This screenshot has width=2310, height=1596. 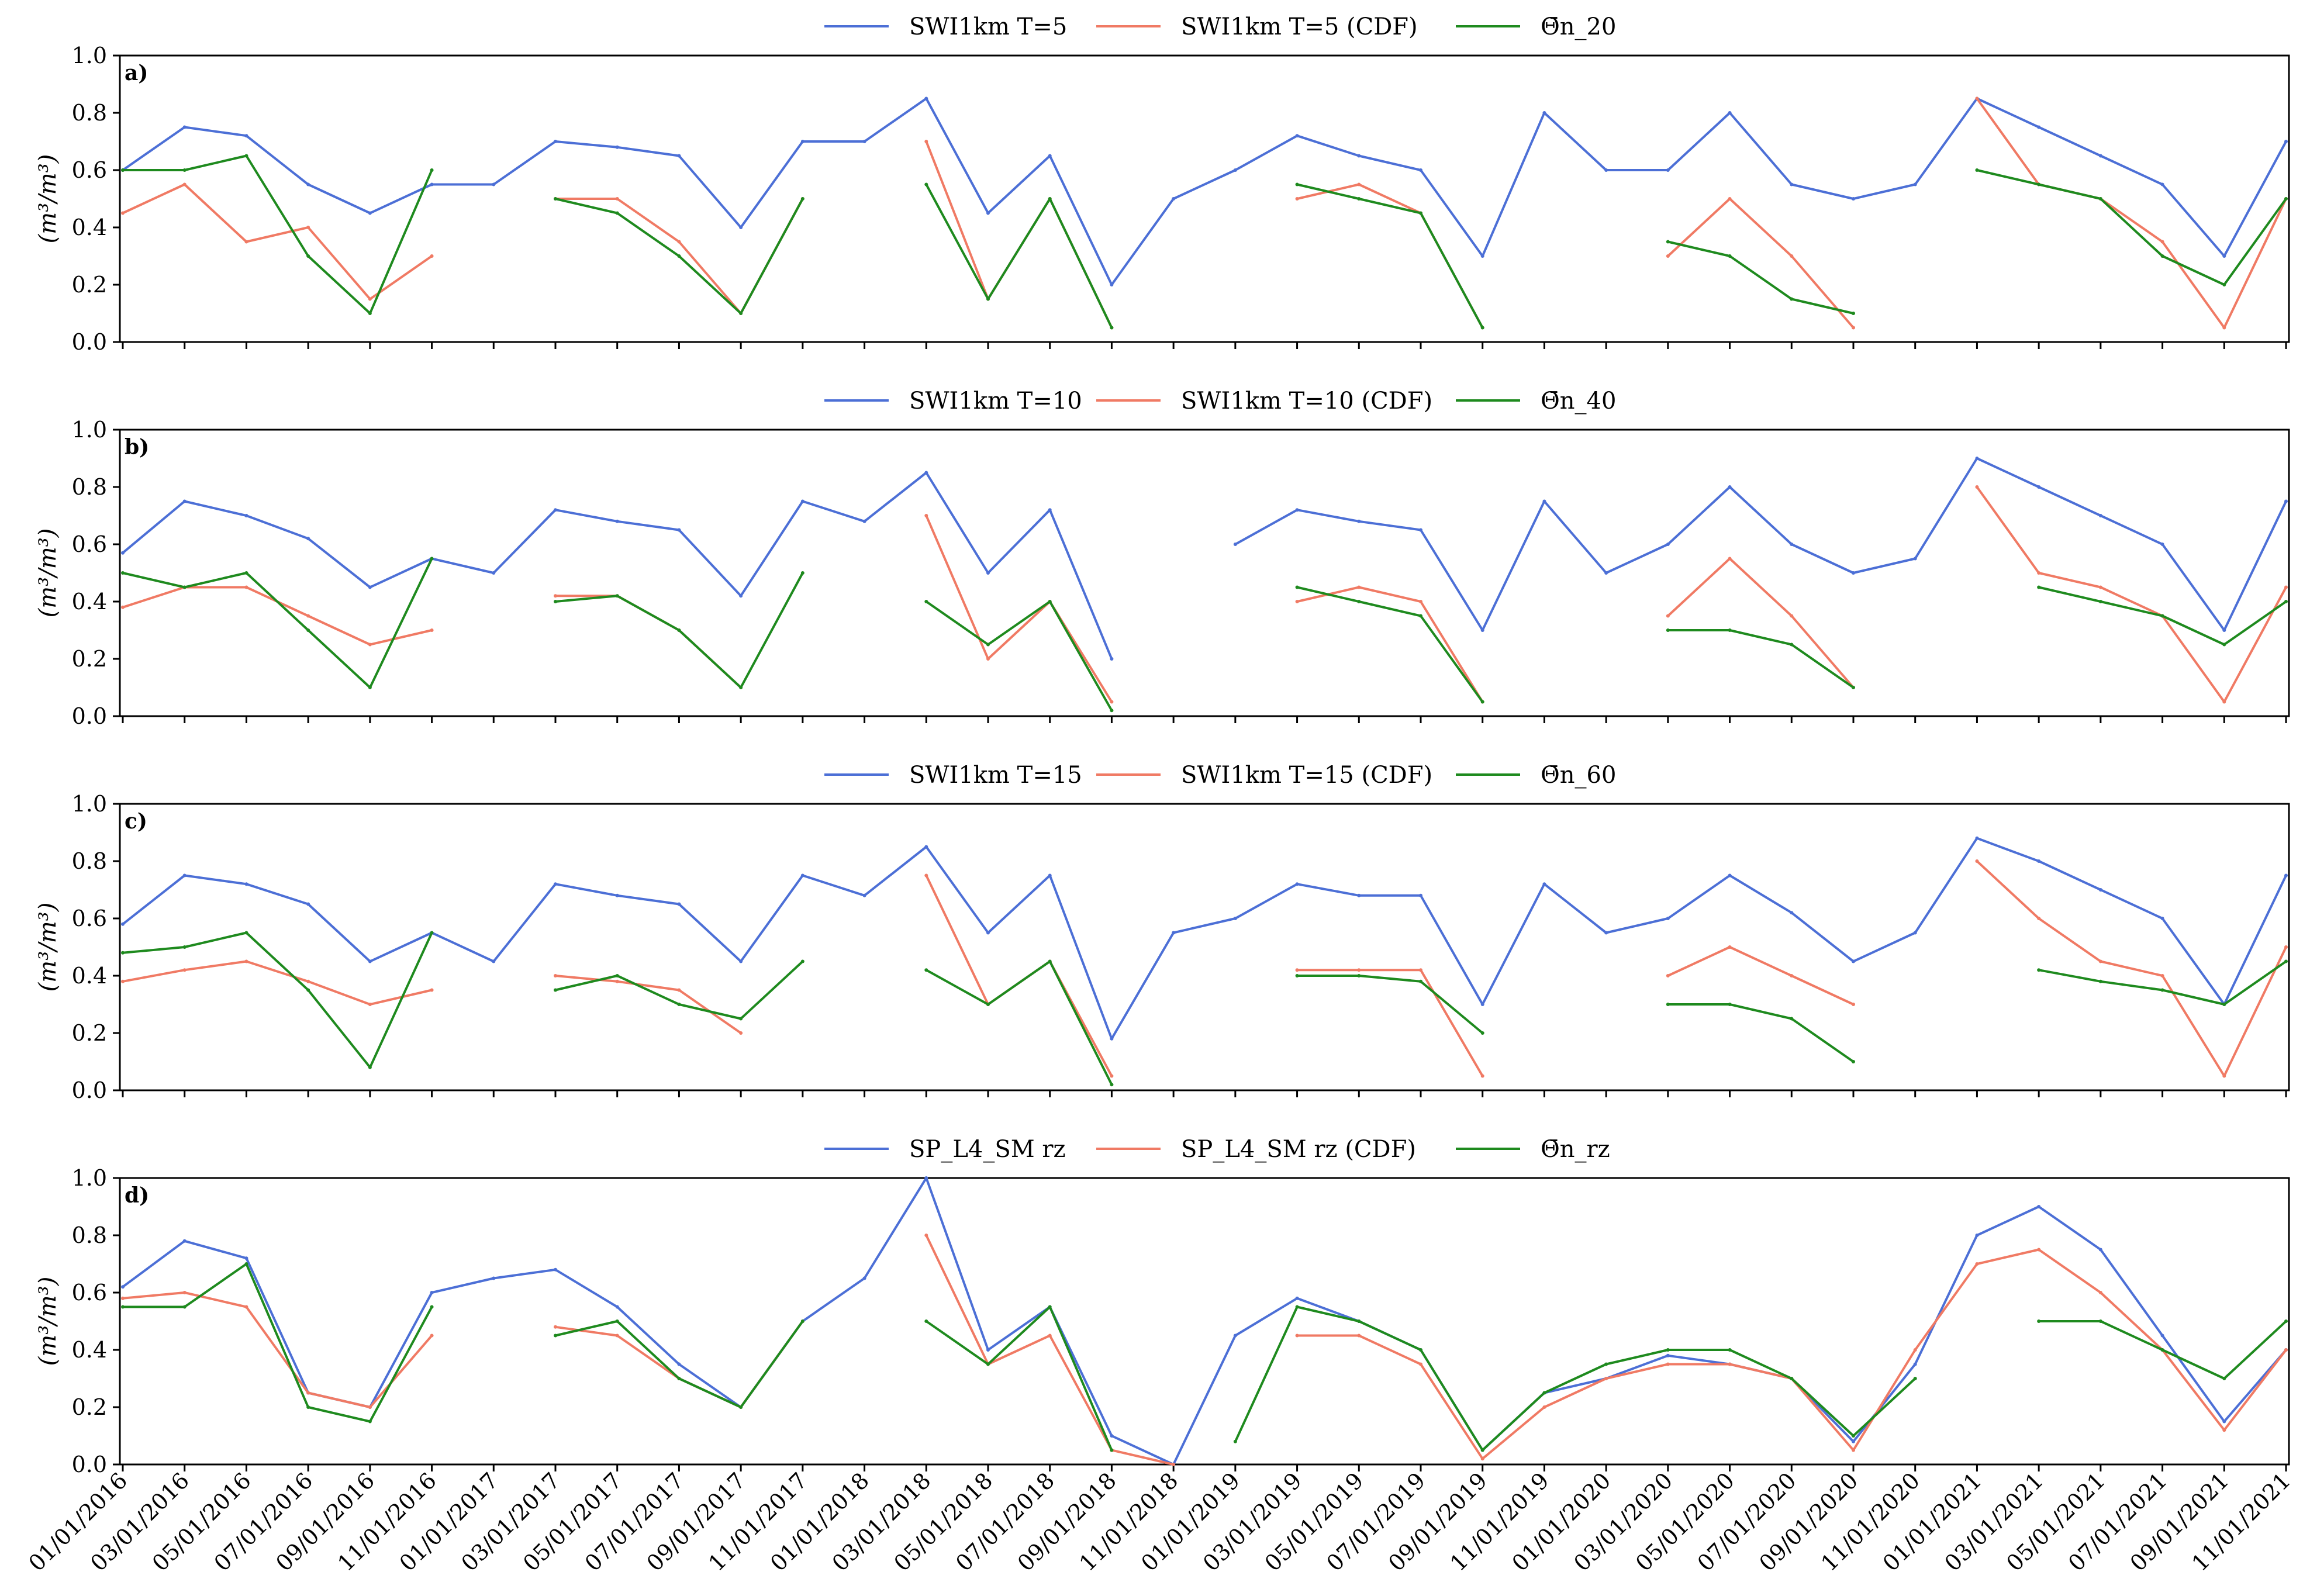 What do you see at coordinates (90, 1407) in the screenshot?
I see `y-tick-label: 0.2` at bounding box center [90, 1407].